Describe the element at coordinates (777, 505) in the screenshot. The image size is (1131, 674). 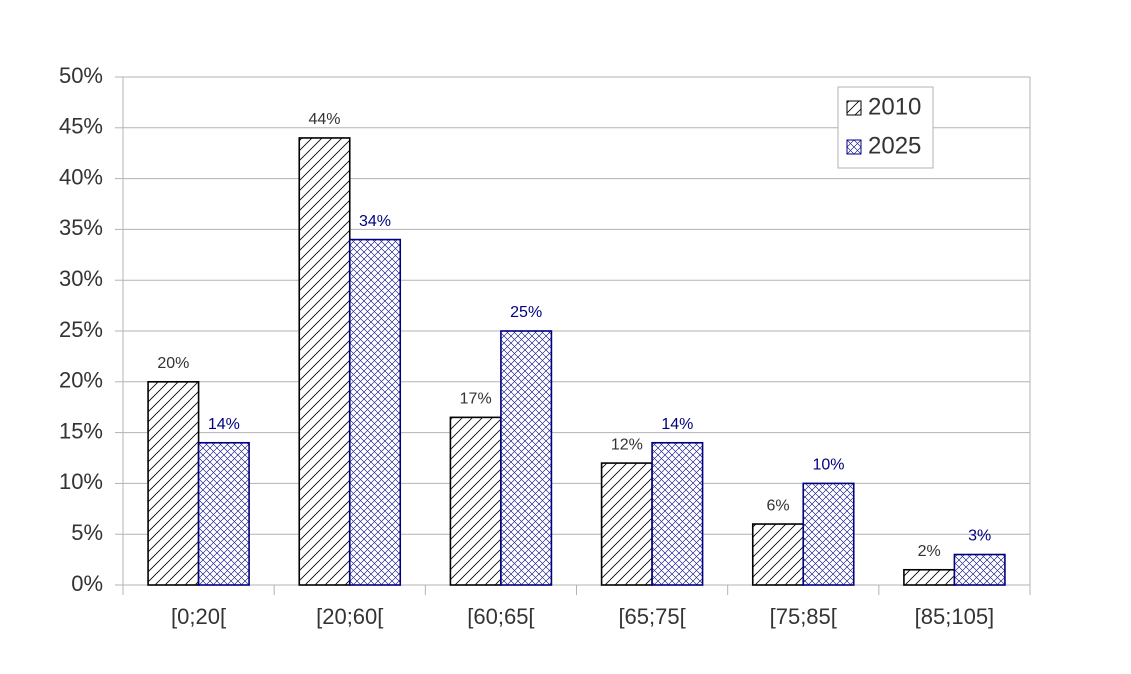
I see `value-label: 6%` at that location.